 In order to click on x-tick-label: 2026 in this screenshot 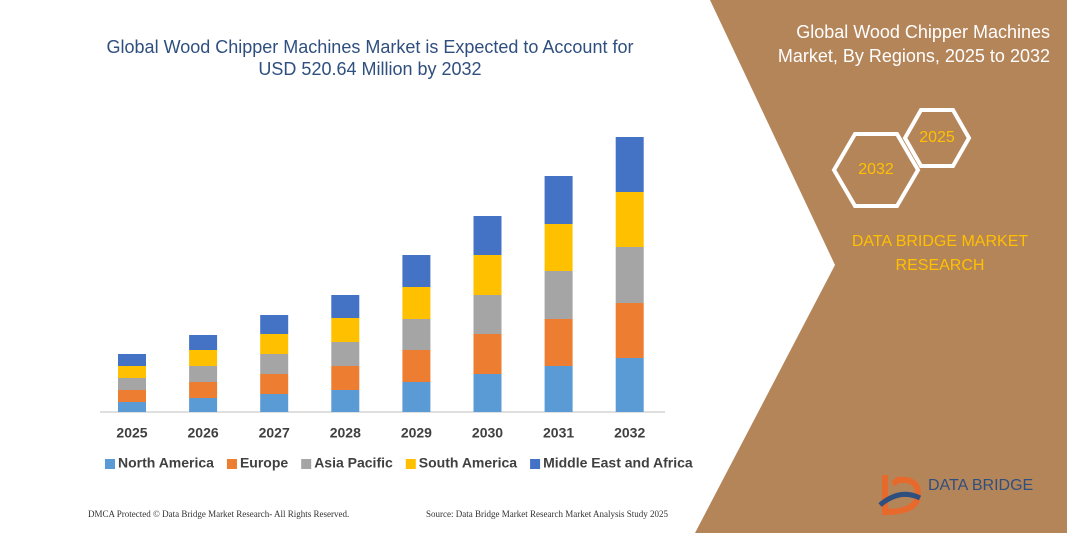, I will do `click(203, 433)`.